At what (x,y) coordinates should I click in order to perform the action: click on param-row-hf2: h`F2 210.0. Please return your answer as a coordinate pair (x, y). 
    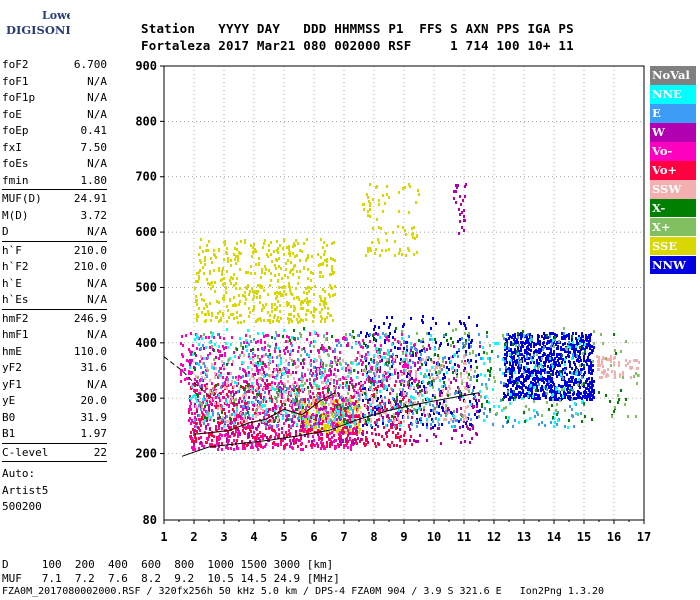
    Looking at the image, I should click on (54, 266).